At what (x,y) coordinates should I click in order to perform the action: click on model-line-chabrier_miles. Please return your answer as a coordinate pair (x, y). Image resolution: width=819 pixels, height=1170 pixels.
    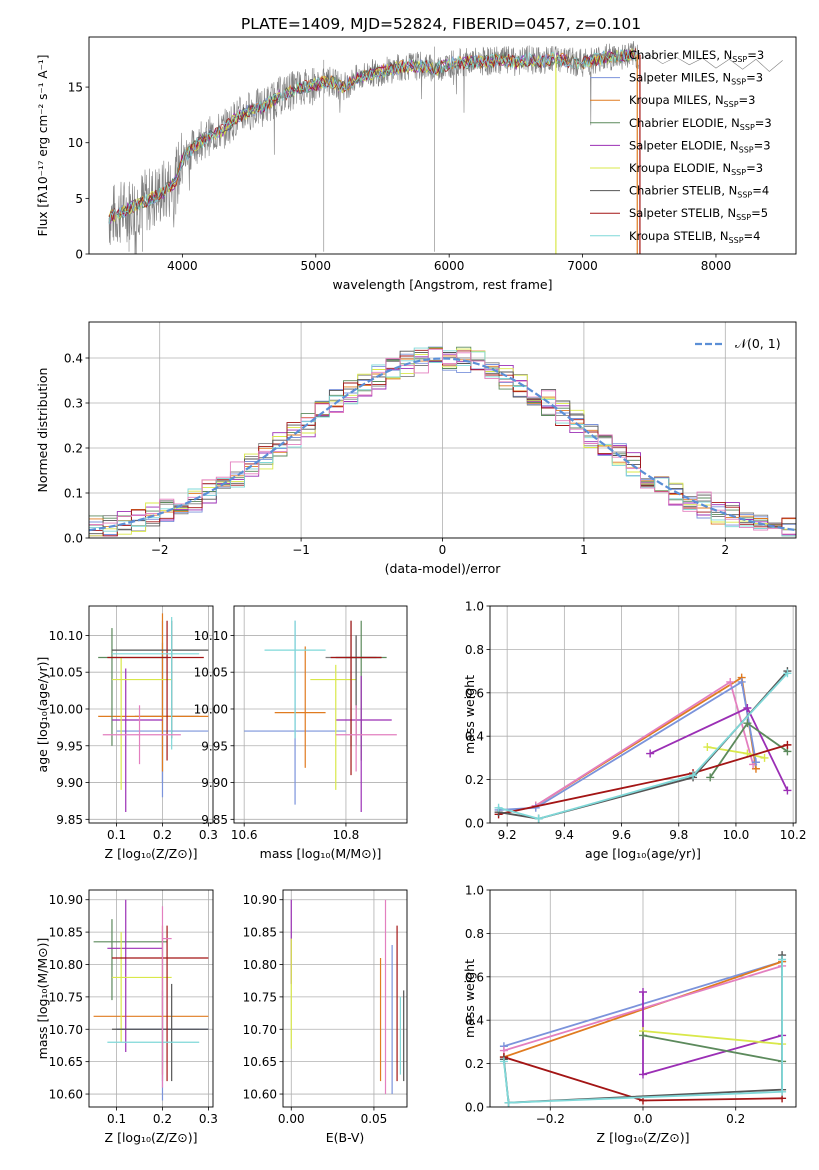
    Looking at the image, I should click on (372, 136).